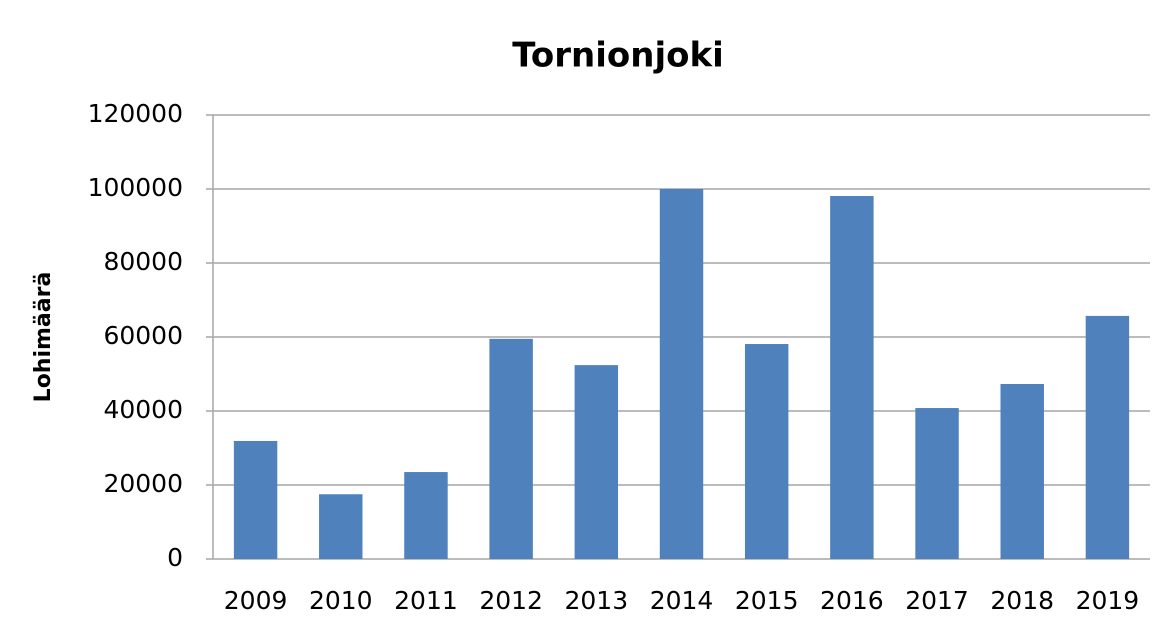  What do you see at coordinates (426, 600) in the screenshot?
I see `x-tick-label: 2011` at bounding box center [426, 600].